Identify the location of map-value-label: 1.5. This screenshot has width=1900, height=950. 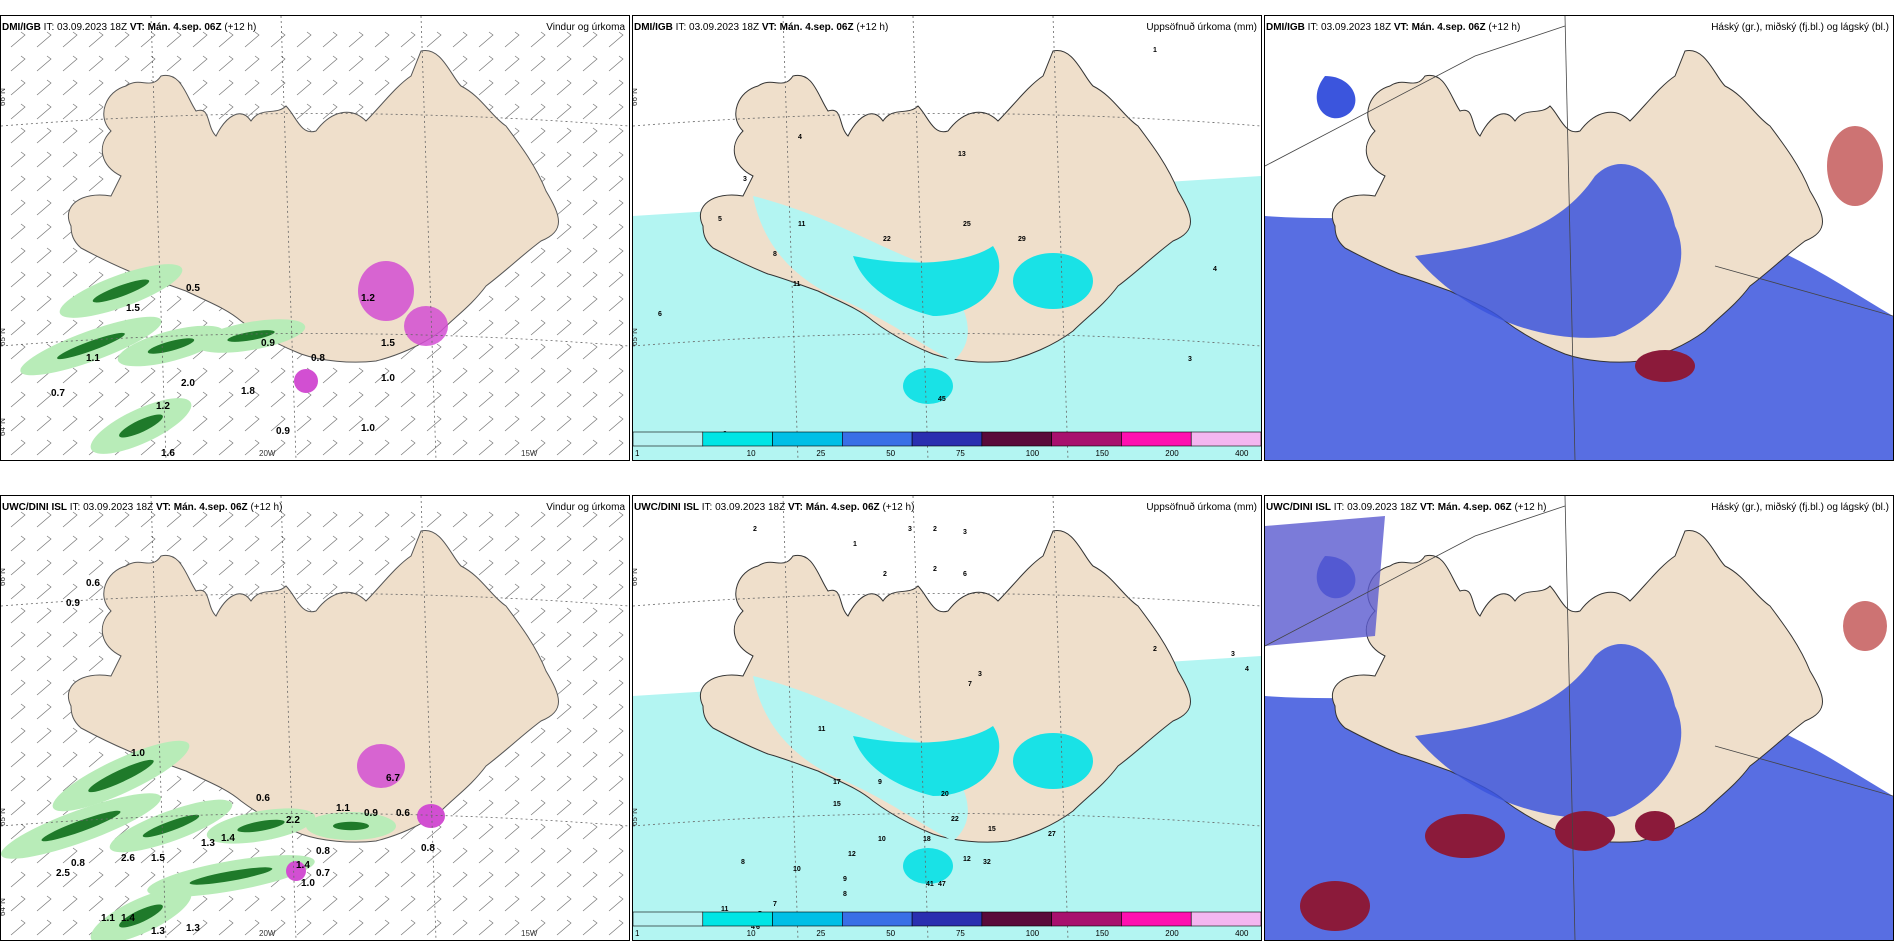
(133, 308).